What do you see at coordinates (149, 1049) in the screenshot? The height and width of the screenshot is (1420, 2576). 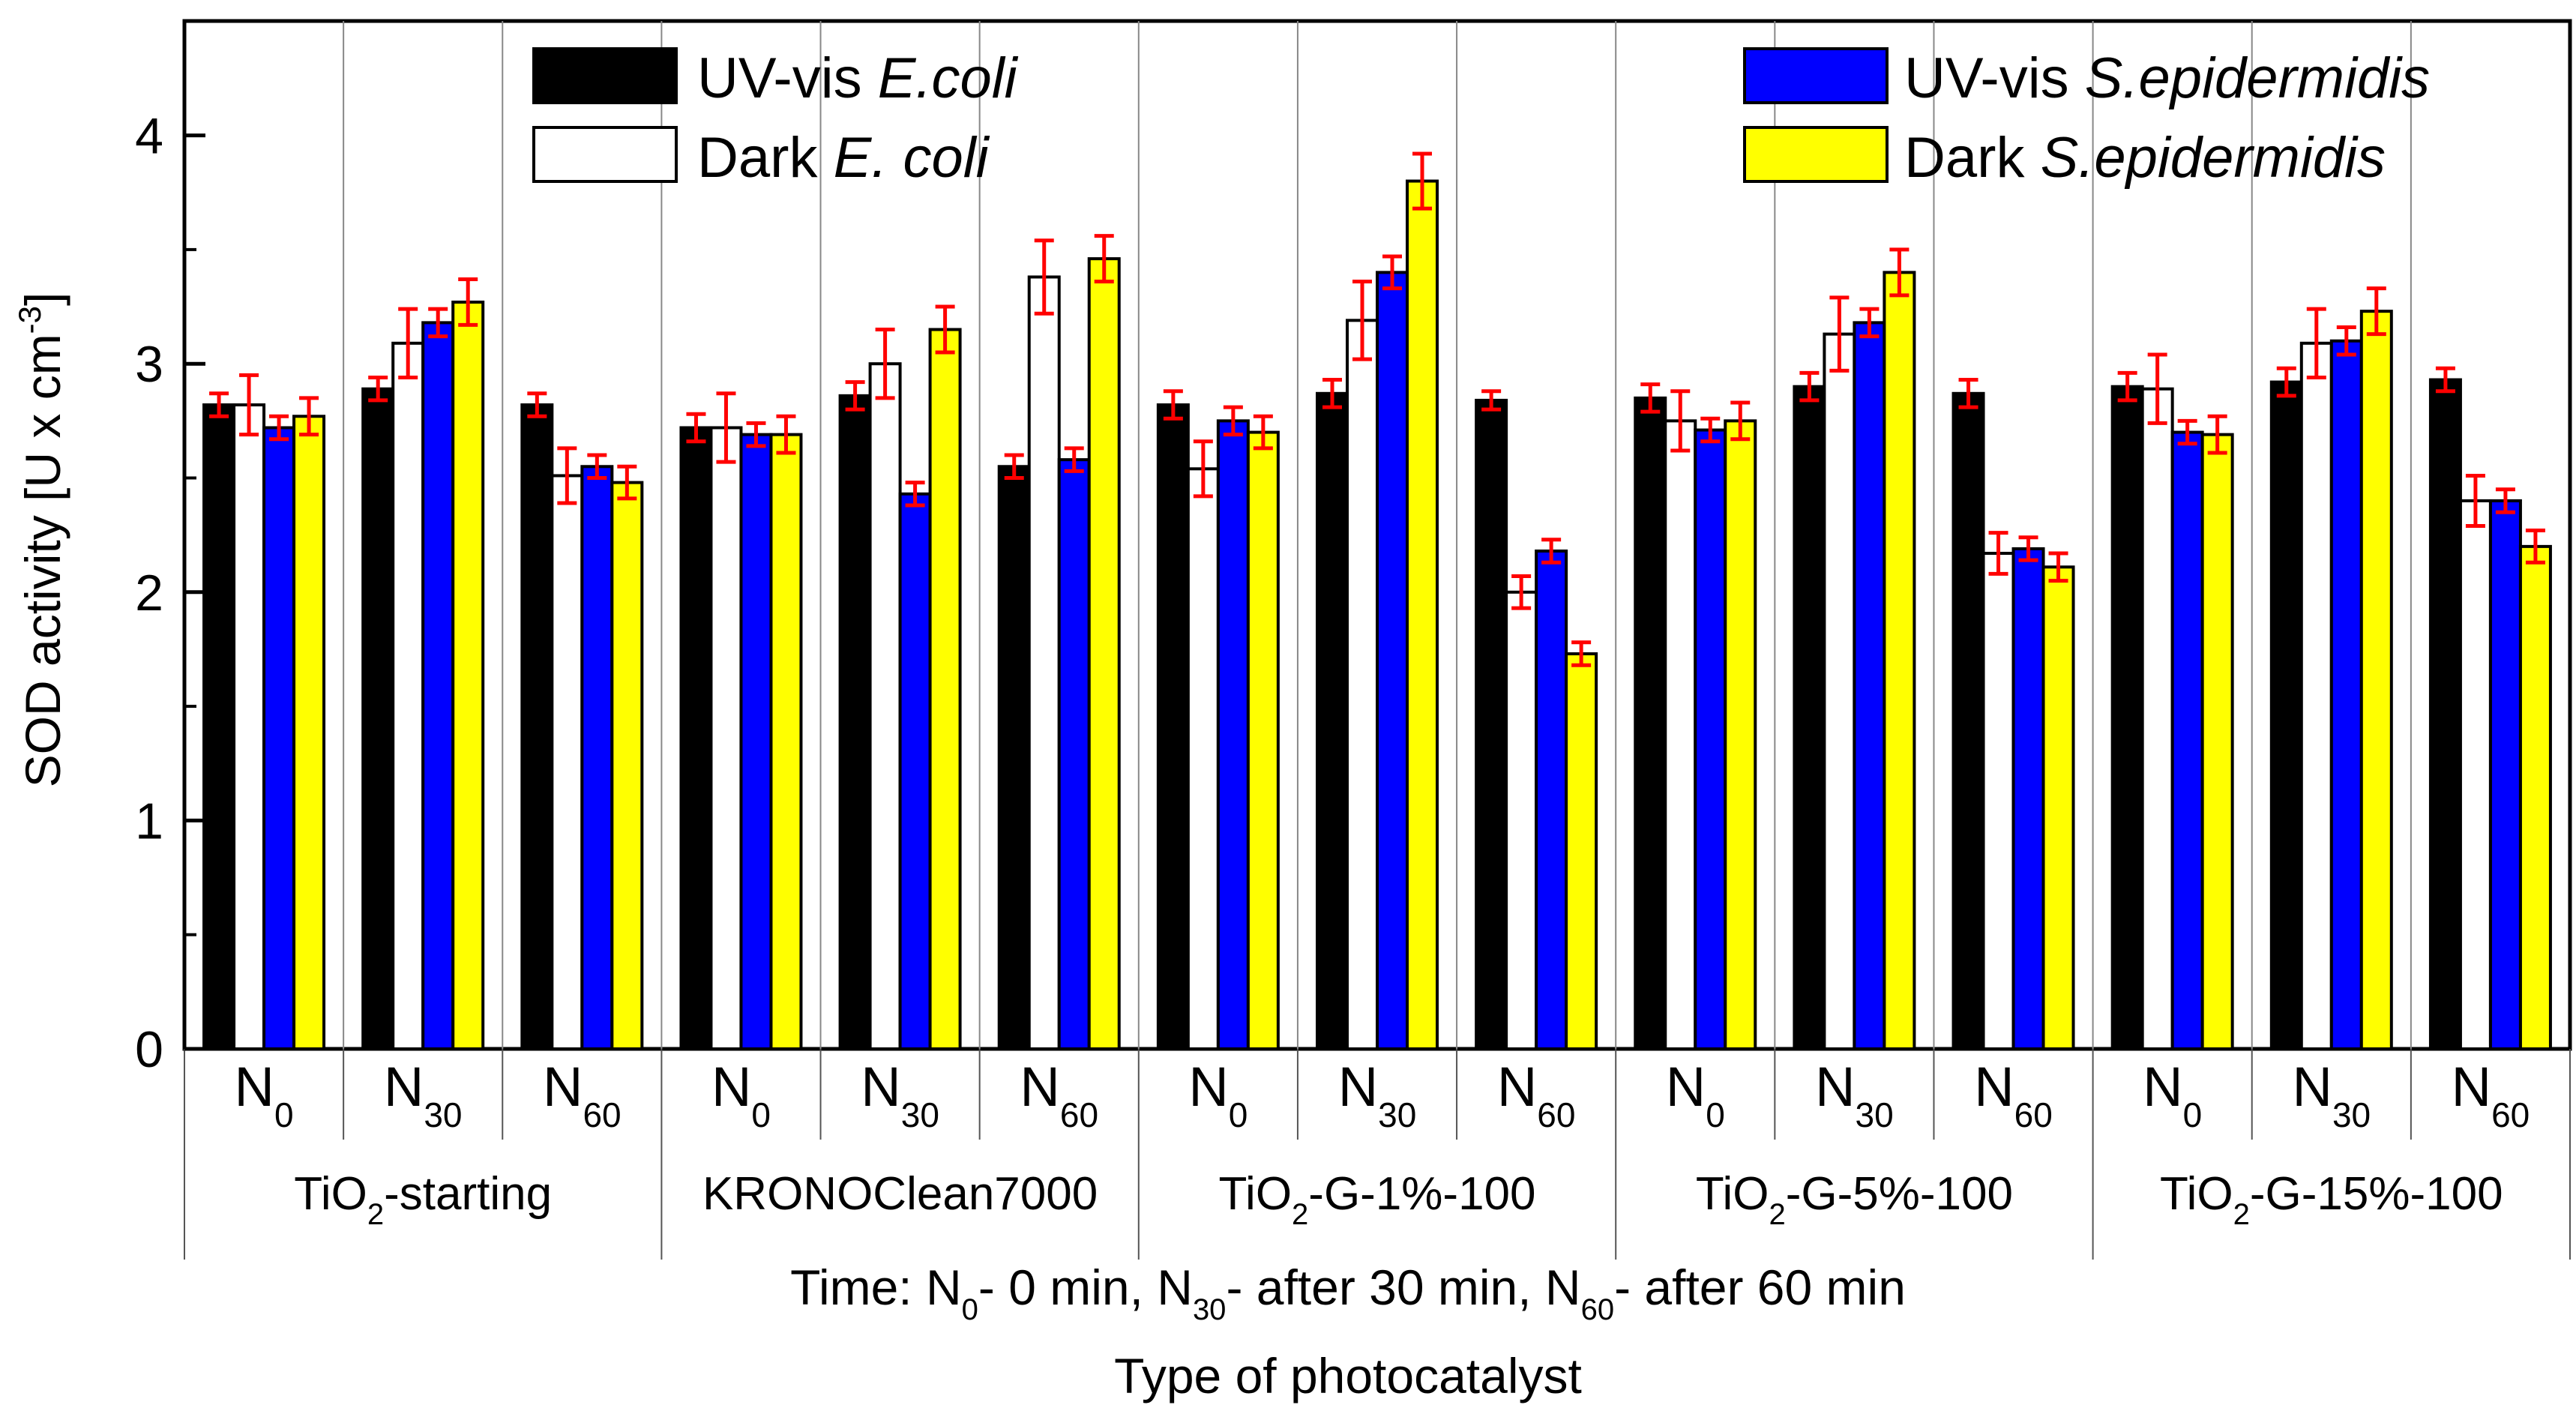 I see `y-tick-label: 0` at bounding box center [149, 1049].